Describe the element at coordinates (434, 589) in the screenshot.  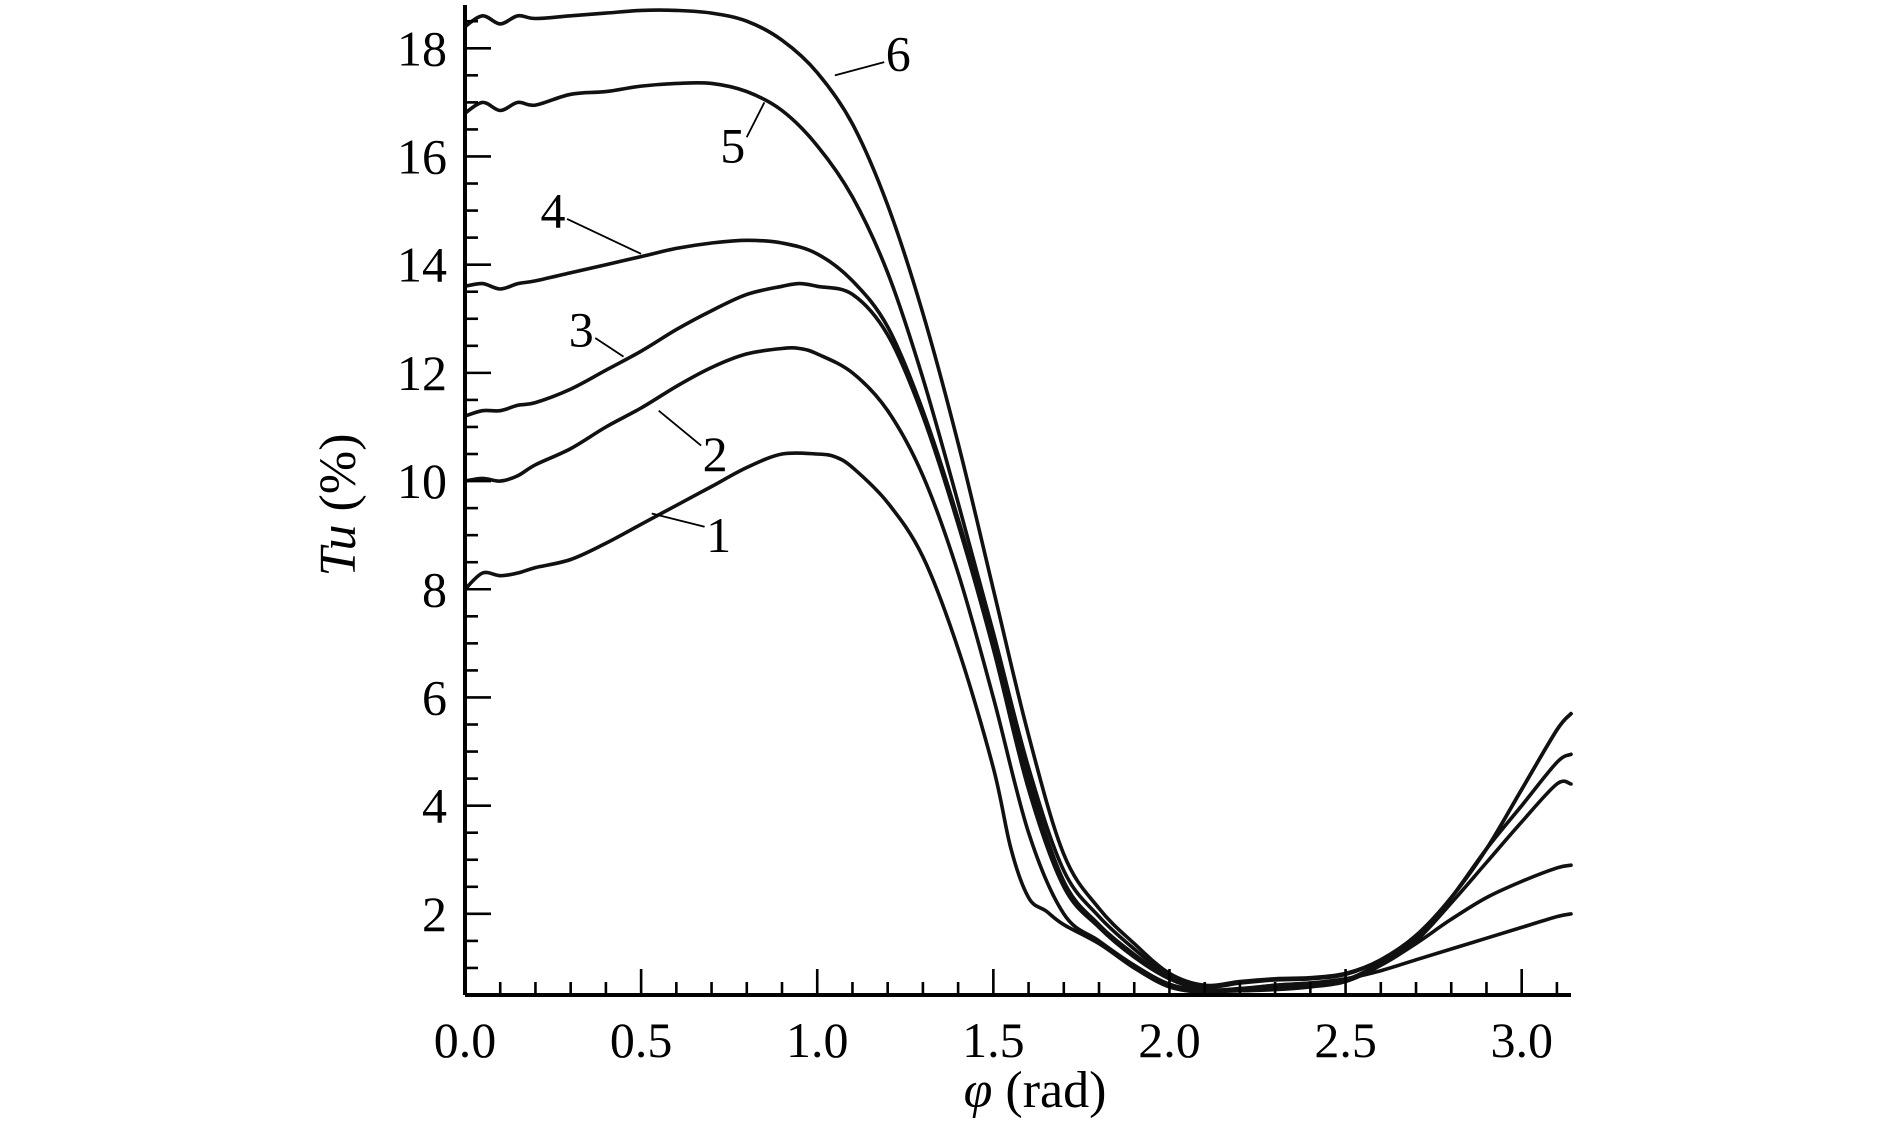
I see `y-tick-label: 8` at that location.